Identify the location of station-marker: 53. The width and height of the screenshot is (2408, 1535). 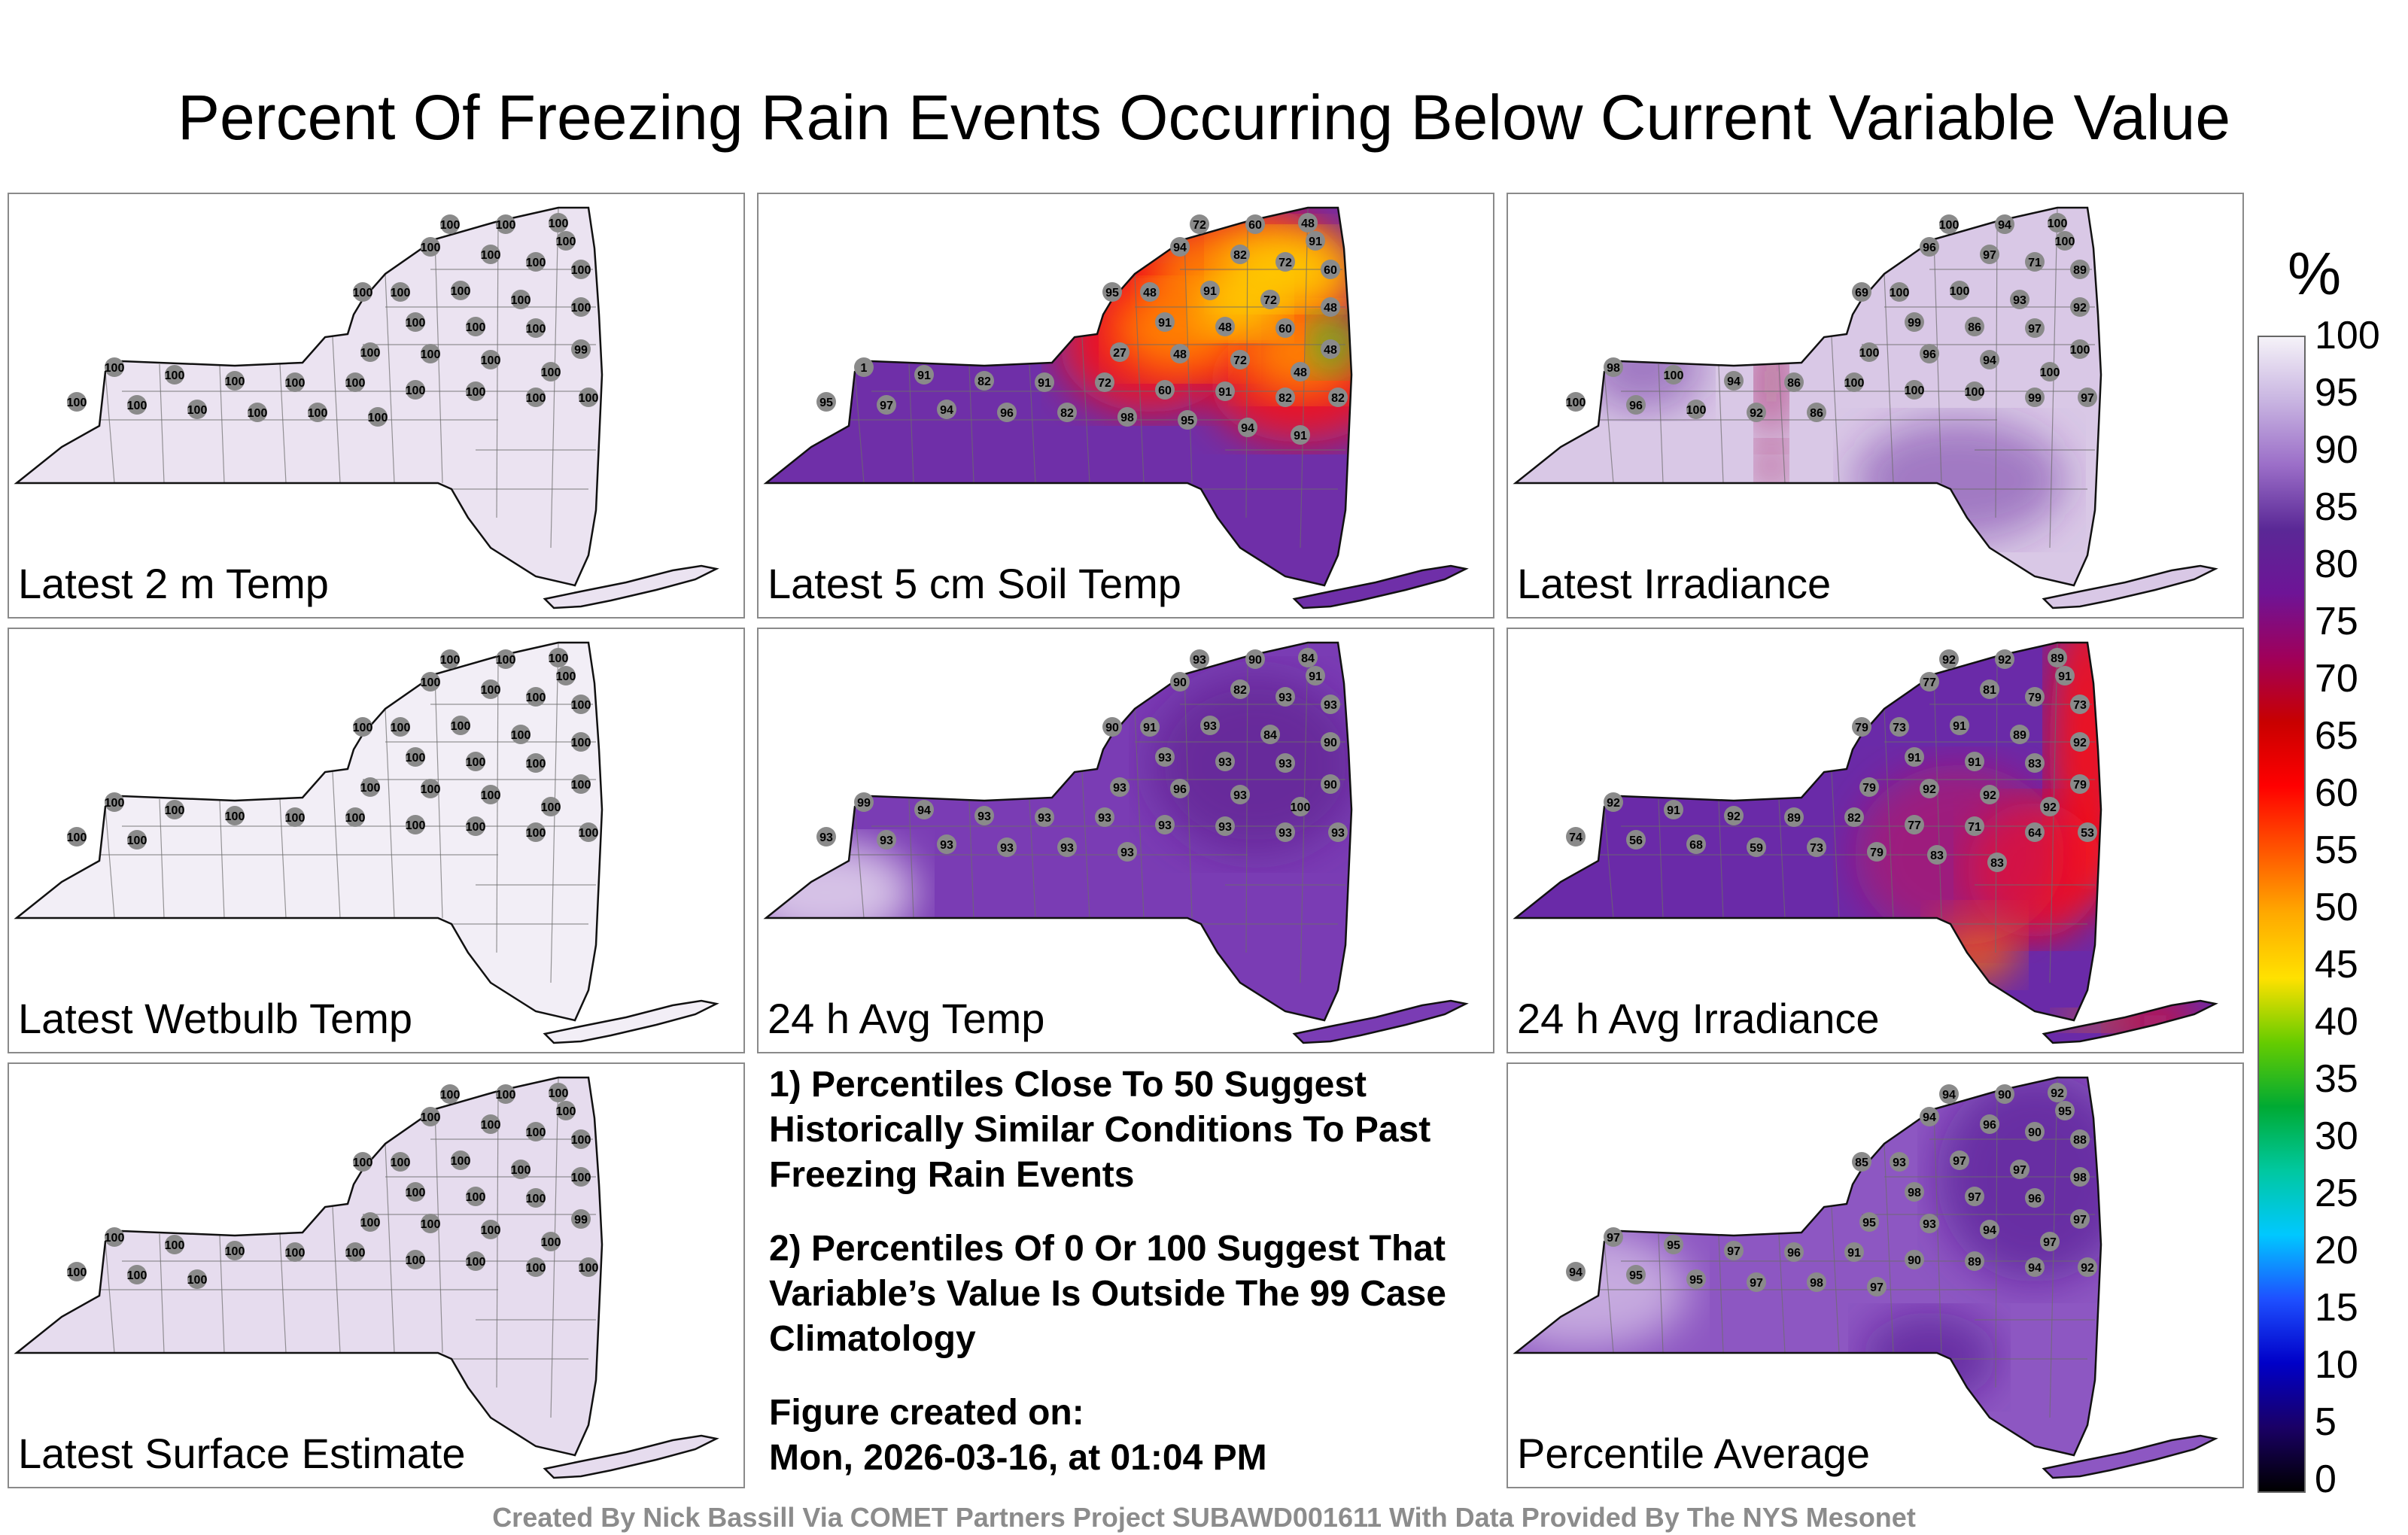
(2087, 832).